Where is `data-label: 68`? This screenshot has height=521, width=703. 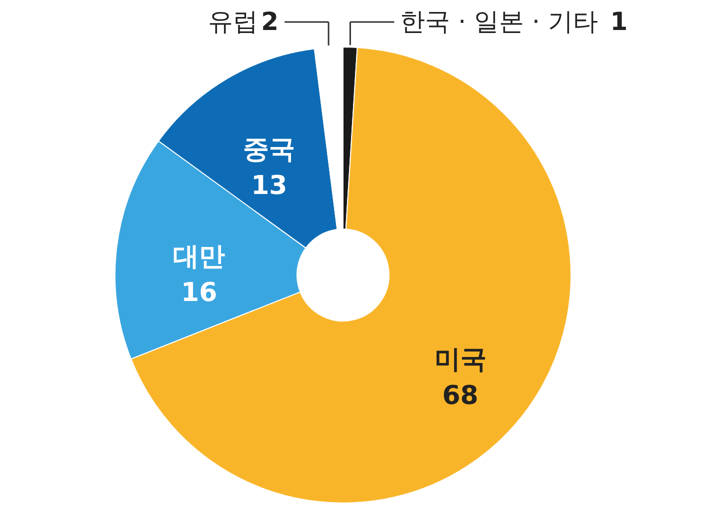
data-label: 68 is located at coordinates (460, 396).